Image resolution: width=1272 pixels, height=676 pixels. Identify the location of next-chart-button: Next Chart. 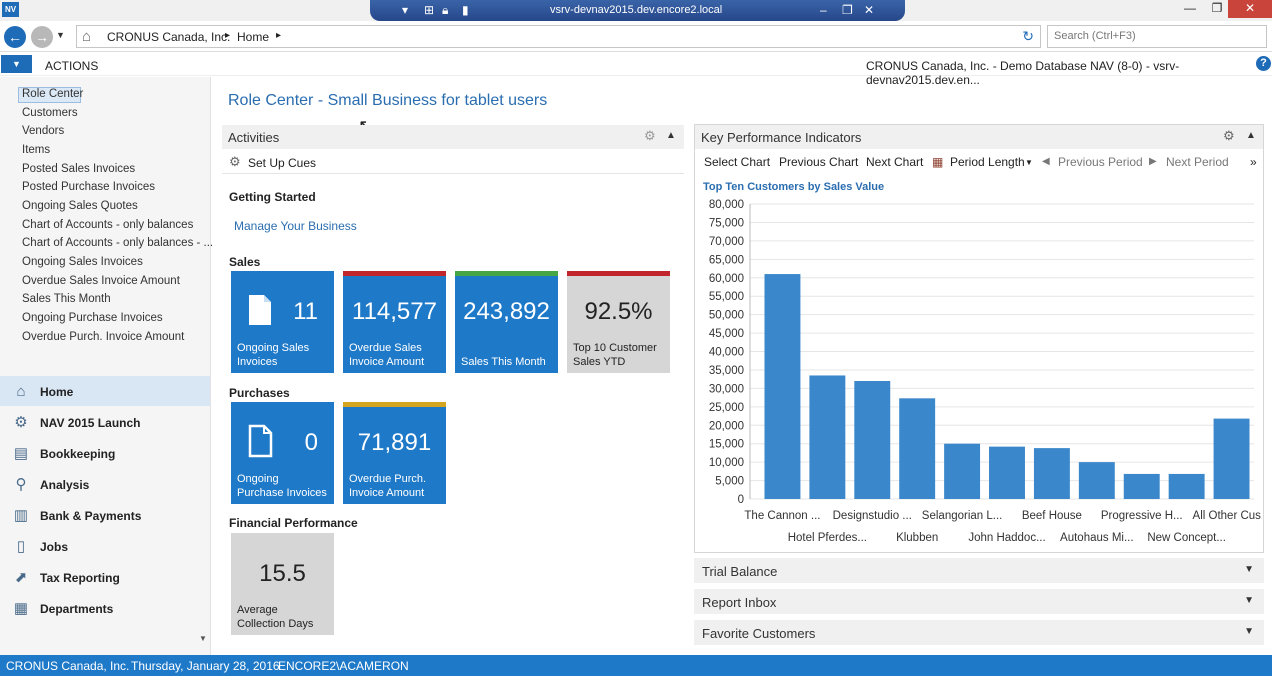
(895, 162).